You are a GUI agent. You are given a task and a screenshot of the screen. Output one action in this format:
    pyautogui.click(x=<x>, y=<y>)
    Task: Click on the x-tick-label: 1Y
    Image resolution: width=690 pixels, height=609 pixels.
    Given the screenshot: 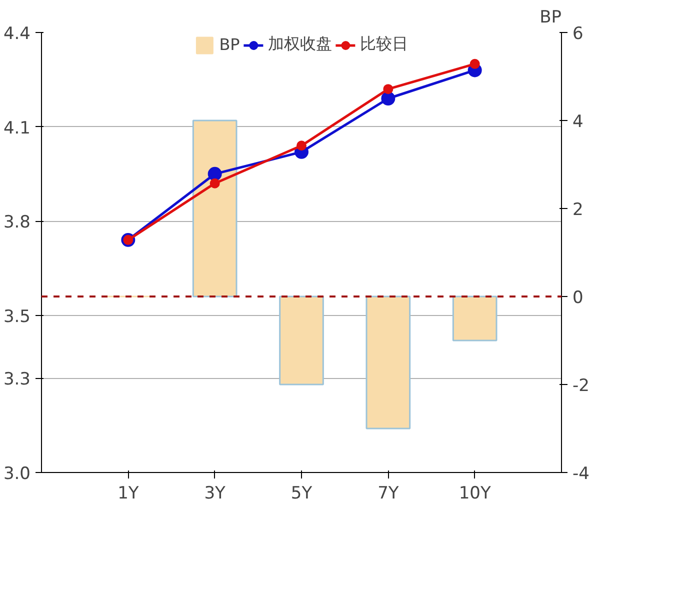 What is the action you would take?
    pyautogui.click(x=129, y=494)
    